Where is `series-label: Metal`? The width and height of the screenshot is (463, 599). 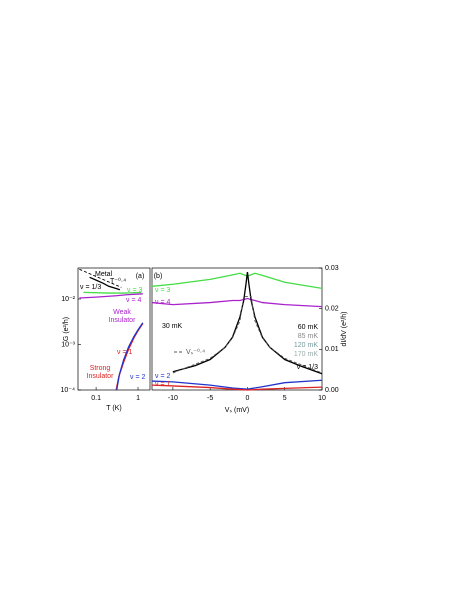 series-label: Metal is located at coordinates (104, 274).